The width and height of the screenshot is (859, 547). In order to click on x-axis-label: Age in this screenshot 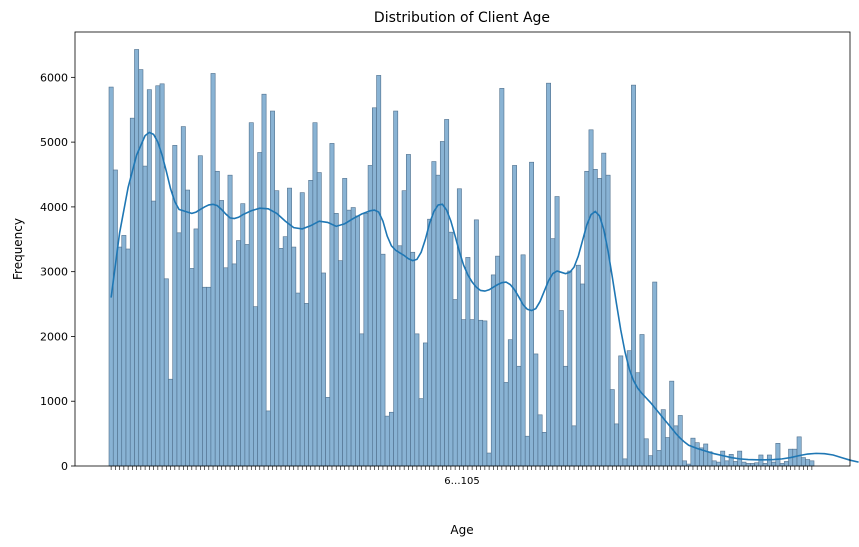, I will do `click(461, 530)`.